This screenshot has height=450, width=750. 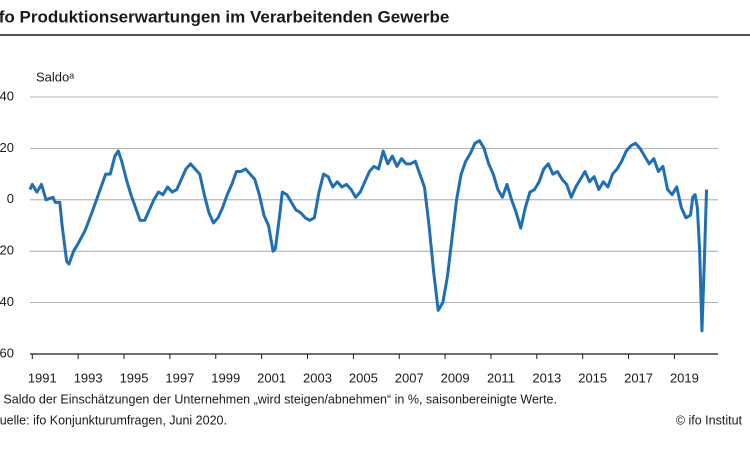 I want to click on y-tick-label: 20, so click(x=7, y=147).